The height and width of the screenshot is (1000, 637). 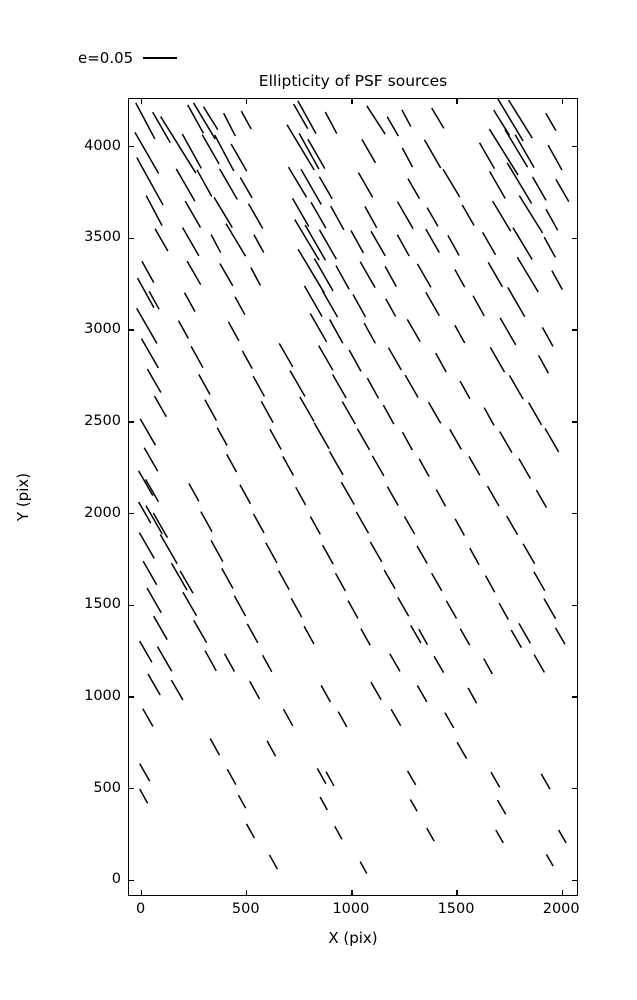 I want to click on y-axis-label: Y (pix), so click(x=23, y=497).